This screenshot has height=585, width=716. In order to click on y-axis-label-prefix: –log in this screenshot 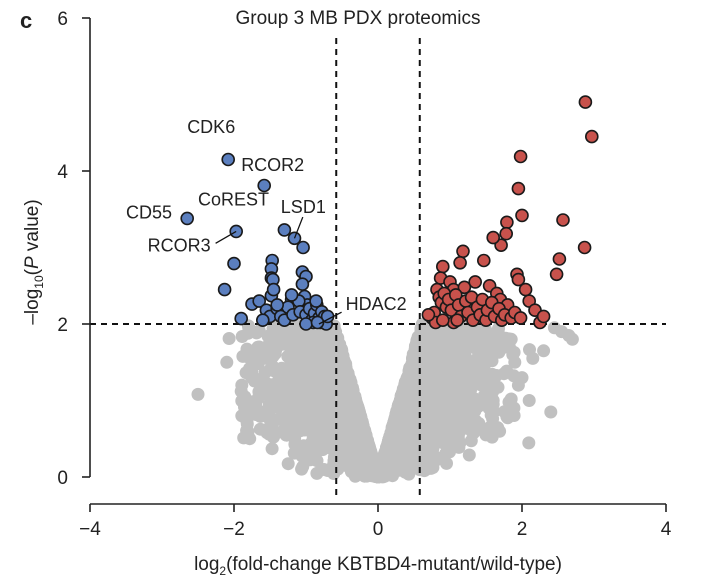, I will do `click(32, 307)`.